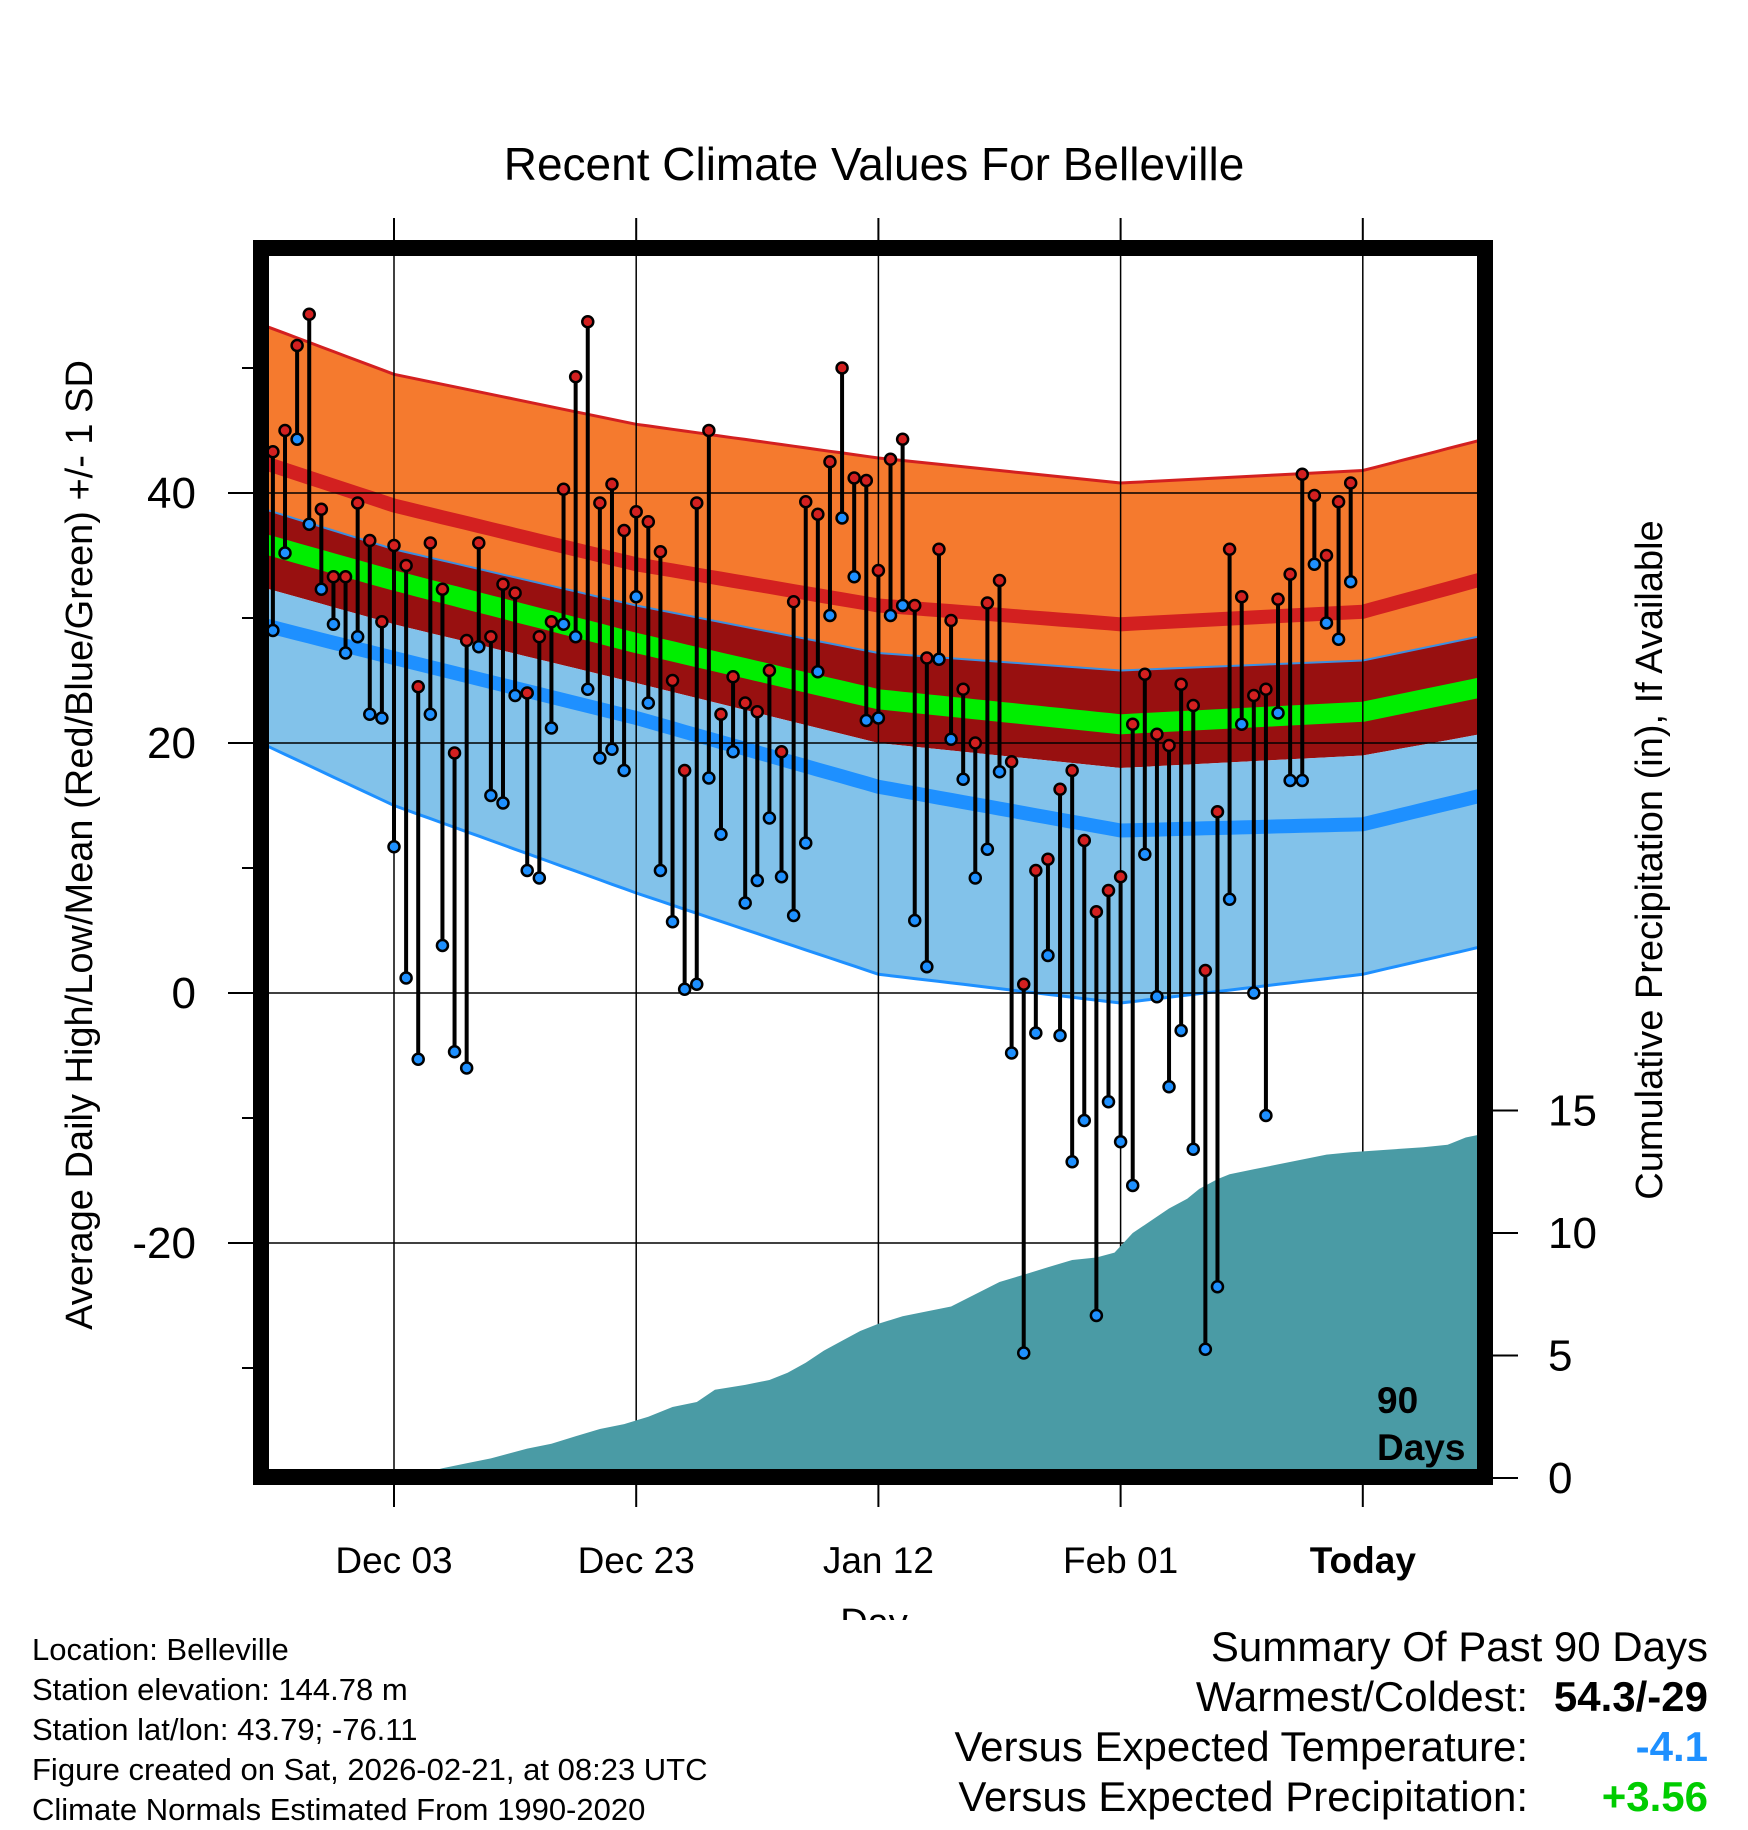 This screenshot has height=1830, width=1748. Describe the element at coordinates (1243, 1796) in the screenshot. I see `precip-label: Versus Expected Precipitation:` at that location.